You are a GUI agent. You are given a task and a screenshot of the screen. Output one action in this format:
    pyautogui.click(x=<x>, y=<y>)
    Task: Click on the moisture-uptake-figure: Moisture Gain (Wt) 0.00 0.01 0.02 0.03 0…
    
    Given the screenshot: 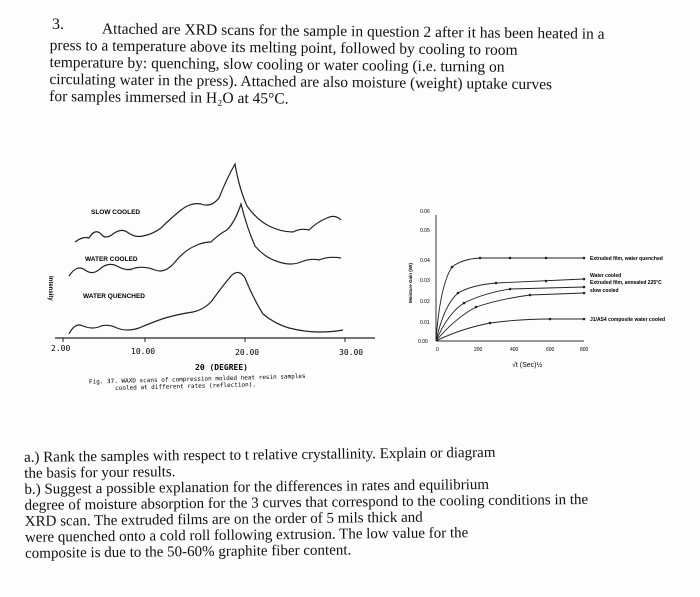 What is the action you would take?
    pyautogui.click(x=536, y=289)
    